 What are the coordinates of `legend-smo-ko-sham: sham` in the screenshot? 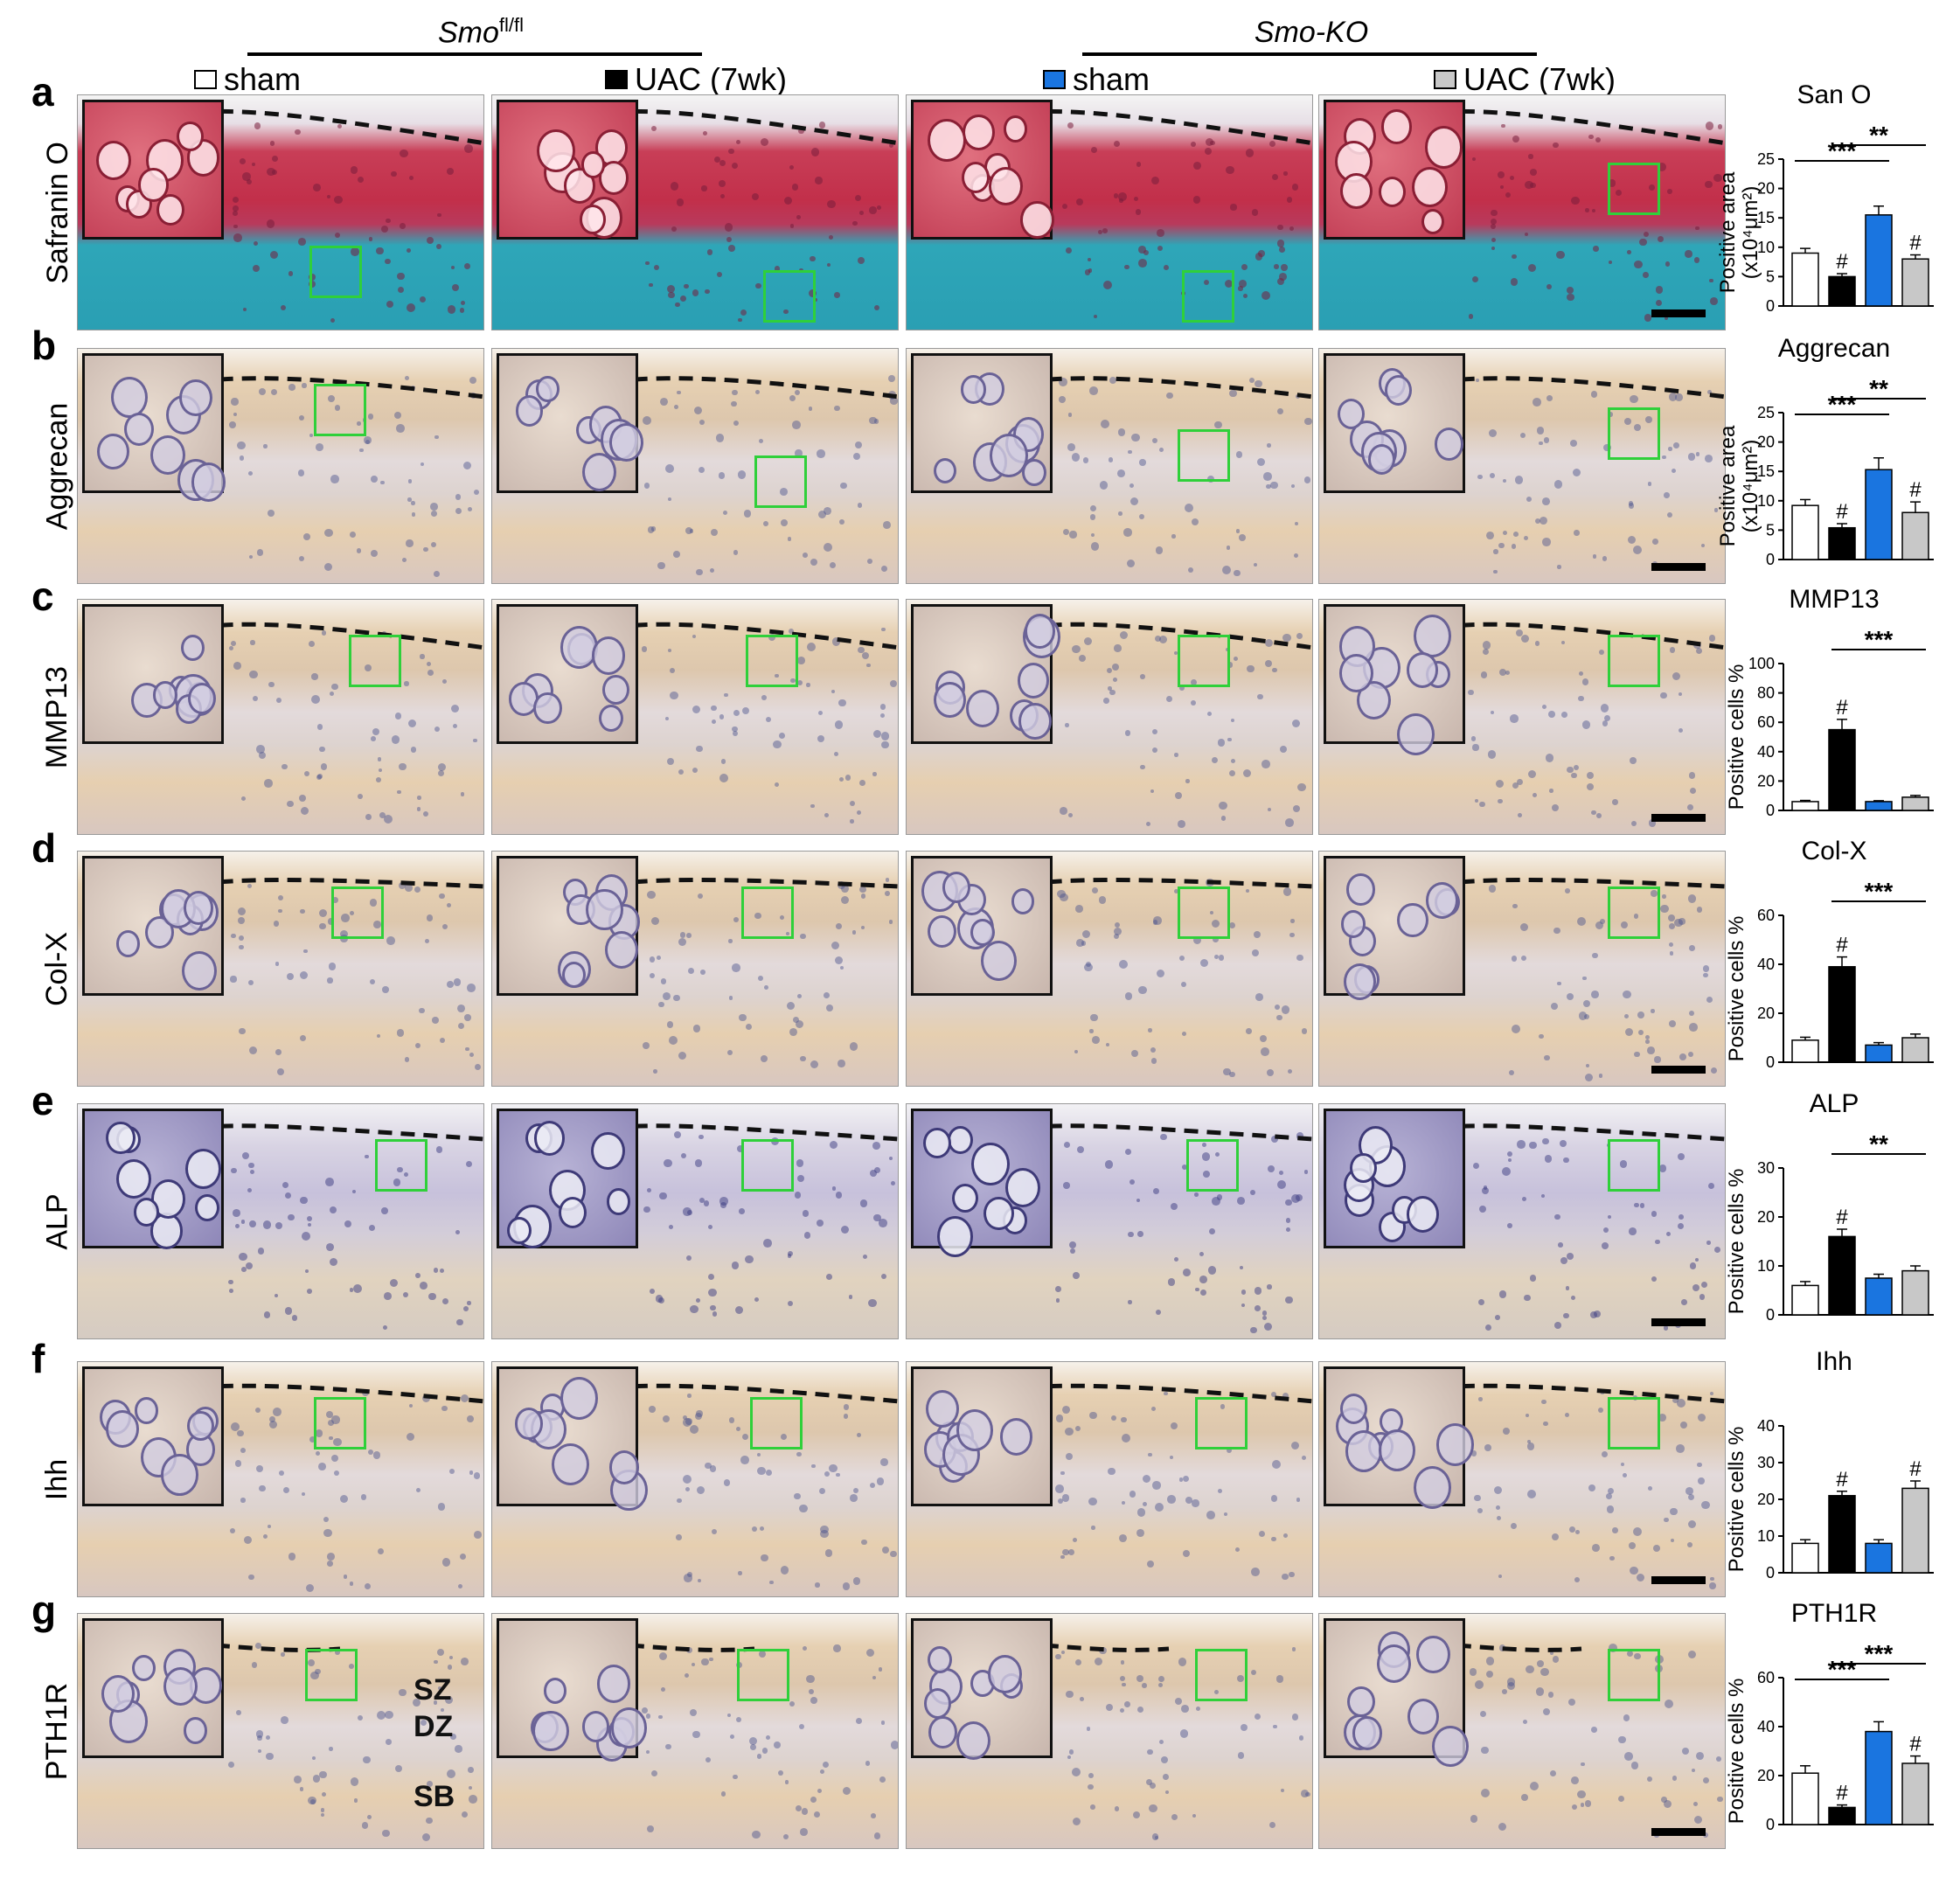 It's located at (1096, 79).